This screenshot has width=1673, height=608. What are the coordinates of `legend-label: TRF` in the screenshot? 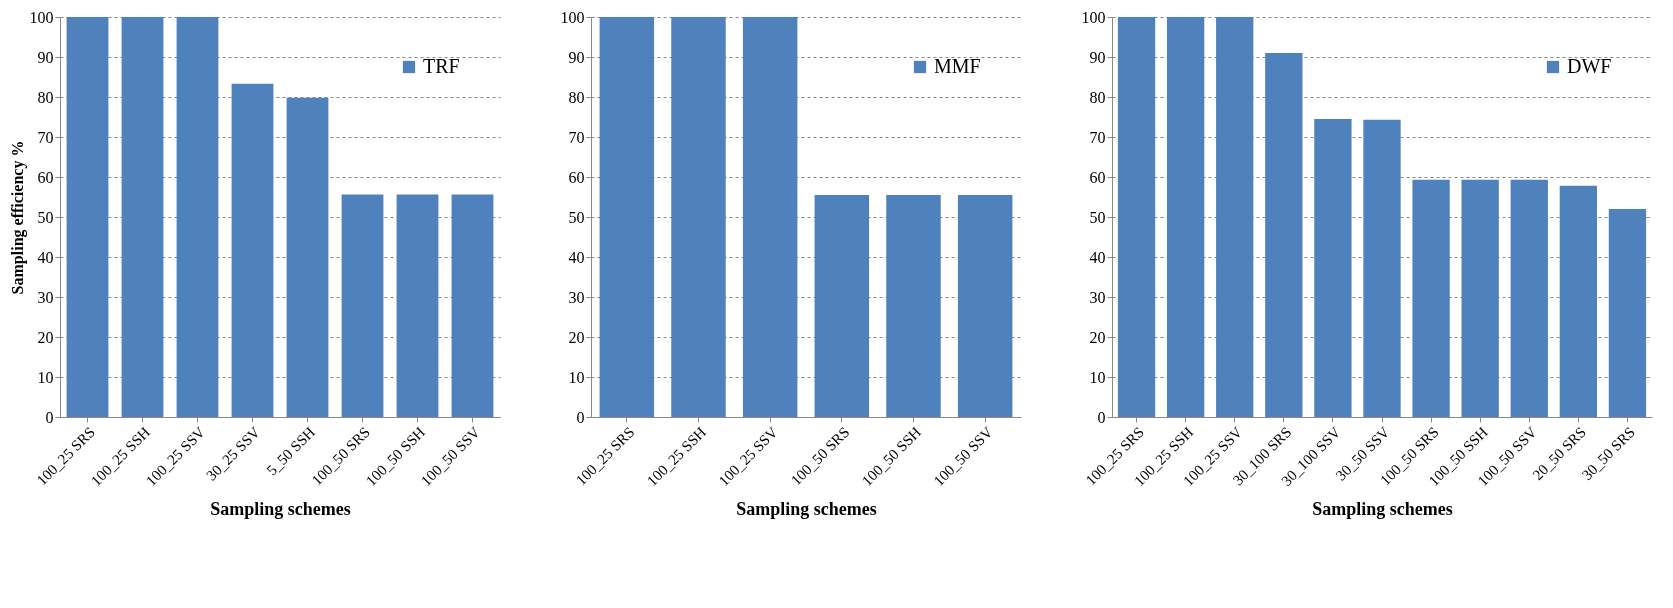 It's located at (441, 66).